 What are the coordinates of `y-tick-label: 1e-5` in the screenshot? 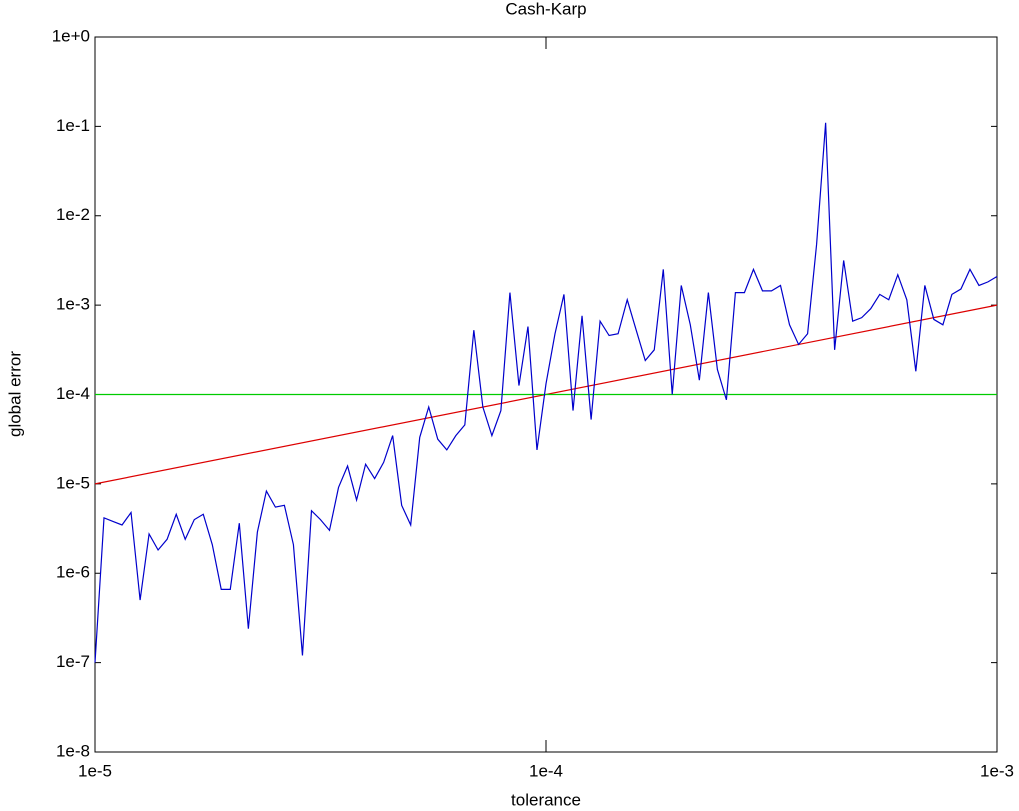 It's located at (73, 482).